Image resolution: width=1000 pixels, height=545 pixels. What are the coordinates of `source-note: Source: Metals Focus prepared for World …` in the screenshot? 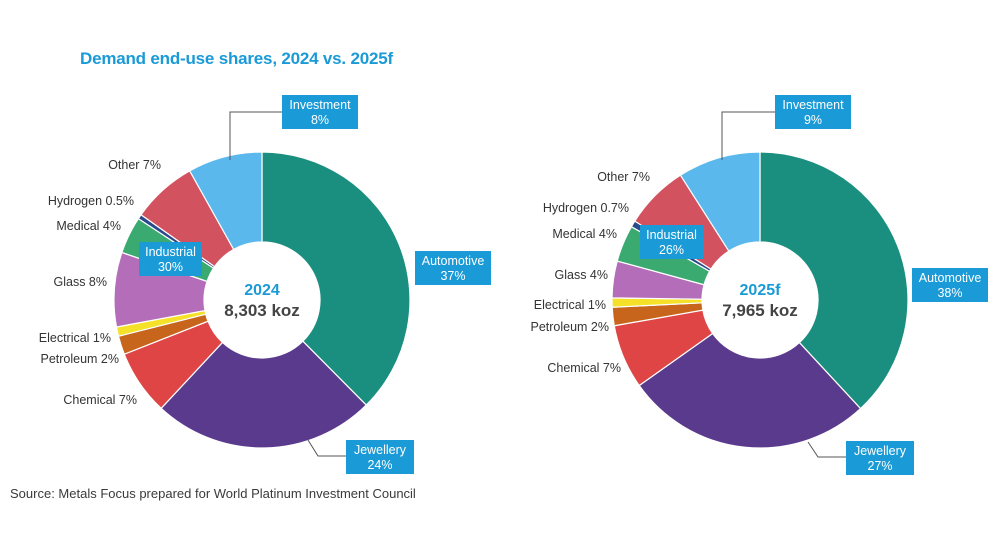 It's located at (213, 493).